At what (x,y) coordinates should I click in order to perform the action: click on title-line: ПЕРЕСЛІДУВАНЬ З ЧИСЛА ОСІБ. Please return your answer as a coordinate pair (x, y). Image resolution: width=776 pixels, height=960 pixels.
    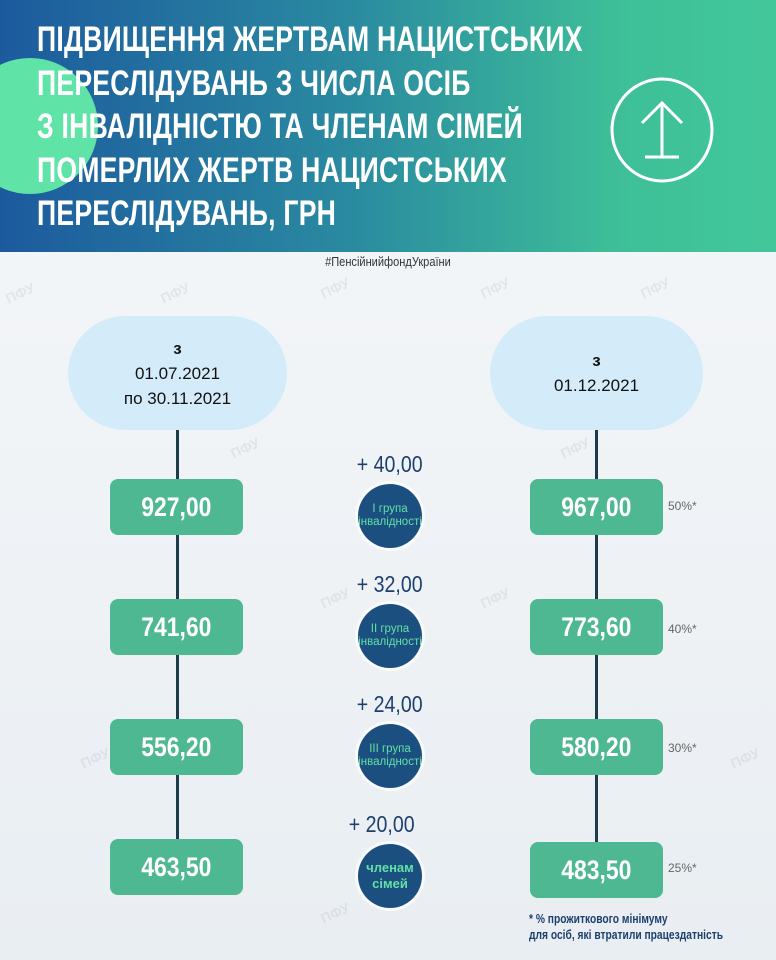
    Looking at the image, I should click on (254, 83).